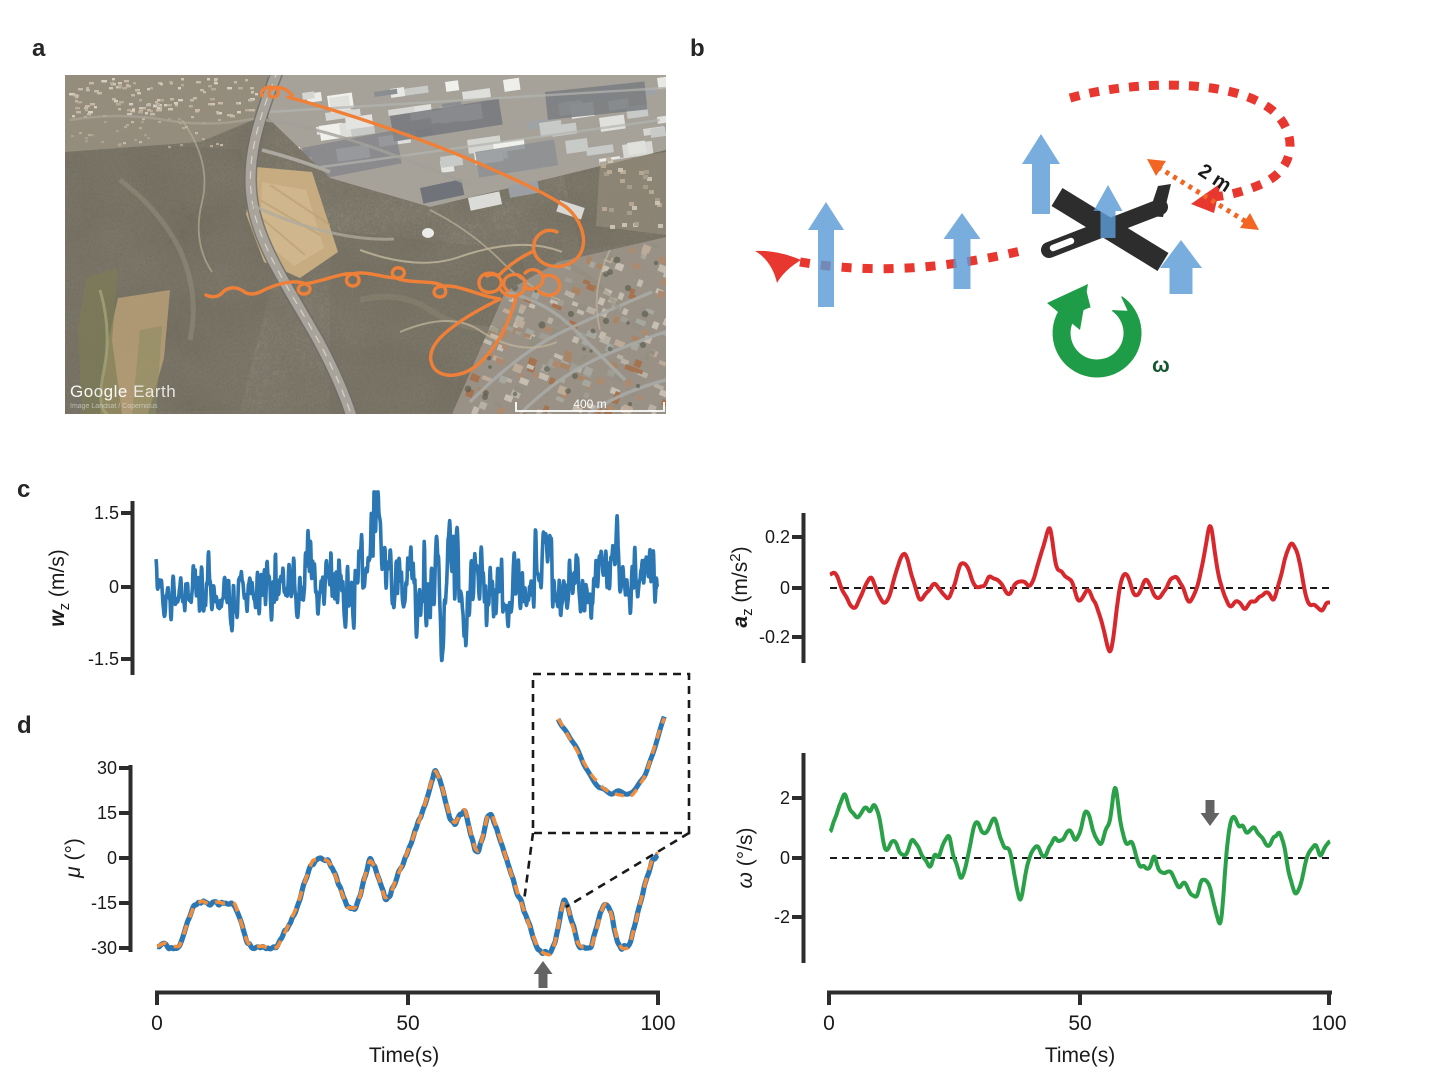 The image size is (1440, 1072). Describe the element at coordinates (1161, 365) in the screenshot. I see `svg-text: ω` at that location.